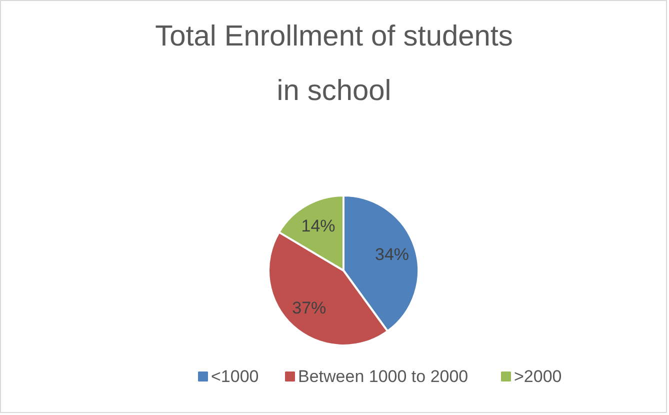  Describe the element at coordinates (309, 308) in the screenshot. I see `data-label: 37%` at that location.